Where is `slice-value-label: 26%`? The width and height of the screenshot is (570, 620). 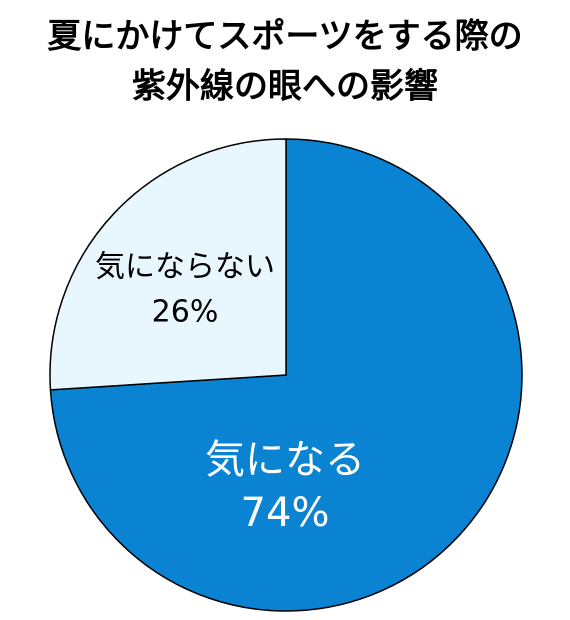 slice-value-label: 26% is located at coordinates (185, 312).